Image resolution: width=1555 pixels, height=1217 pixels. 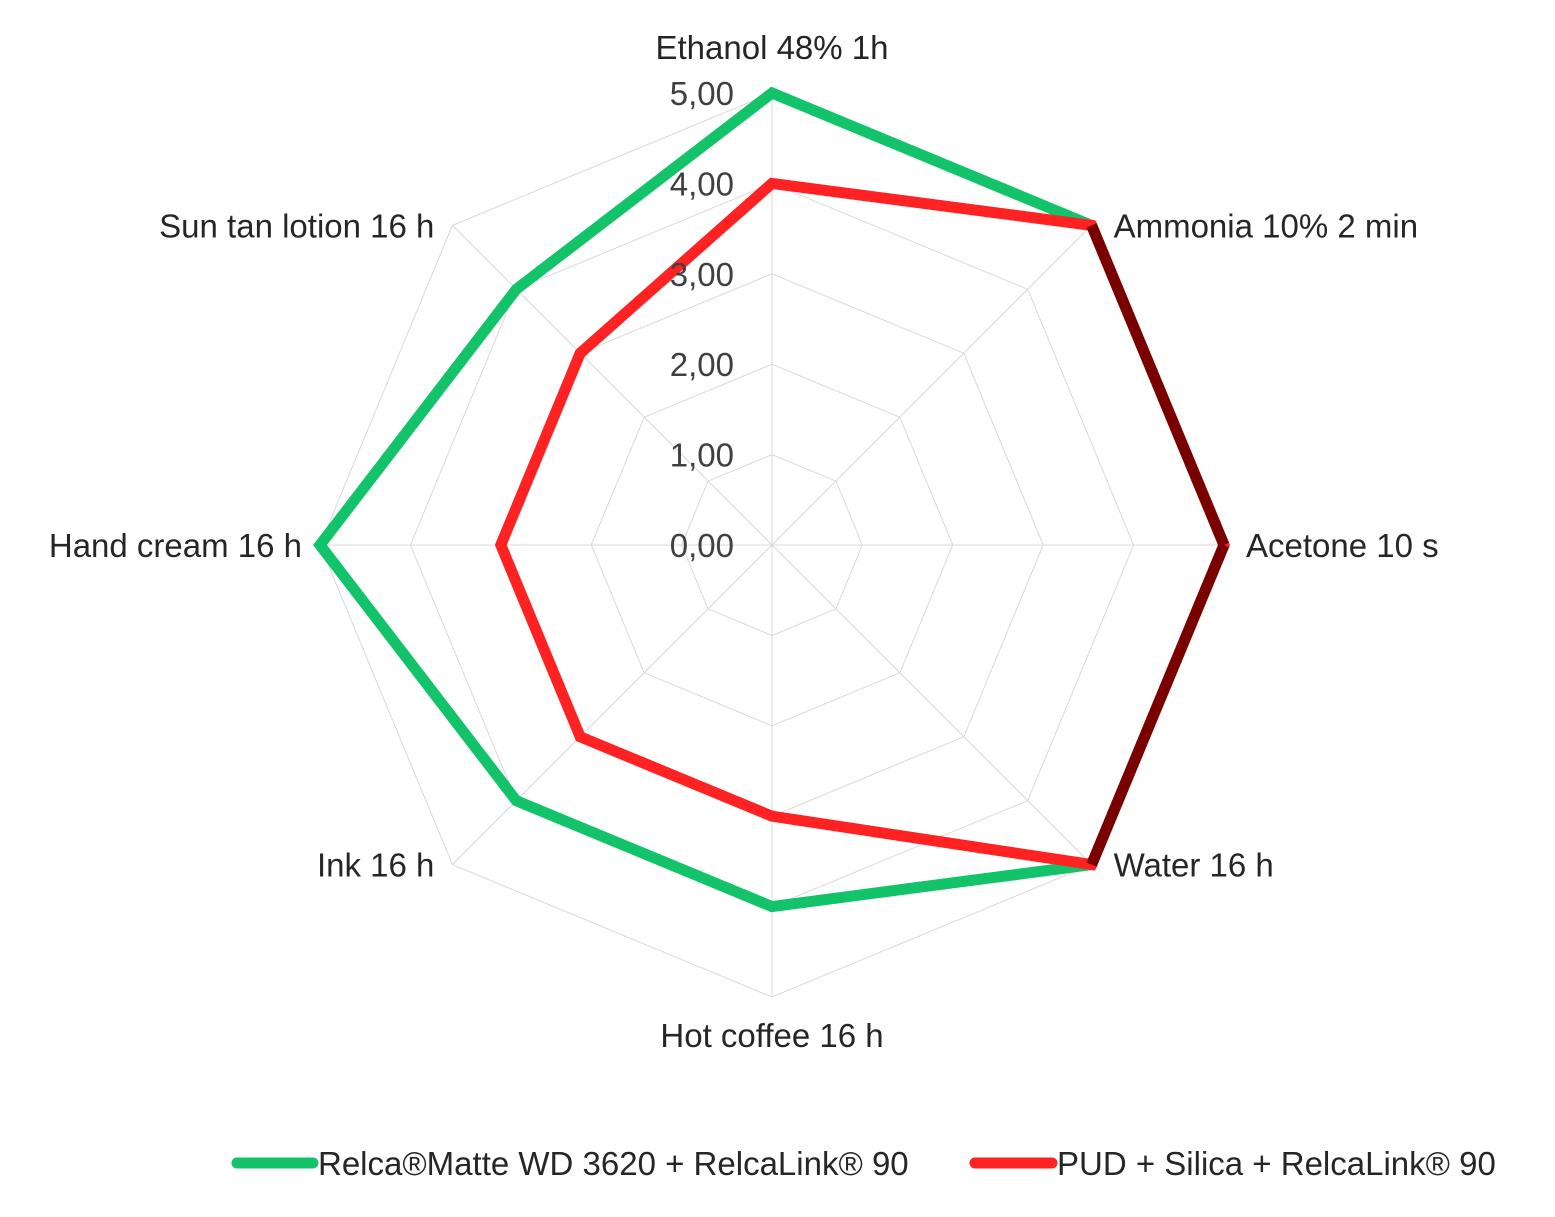 What do you see at coordinates (702, 183) in the screenshot?
I see `tick-label: 4,00` at bounding box center [702, 183].